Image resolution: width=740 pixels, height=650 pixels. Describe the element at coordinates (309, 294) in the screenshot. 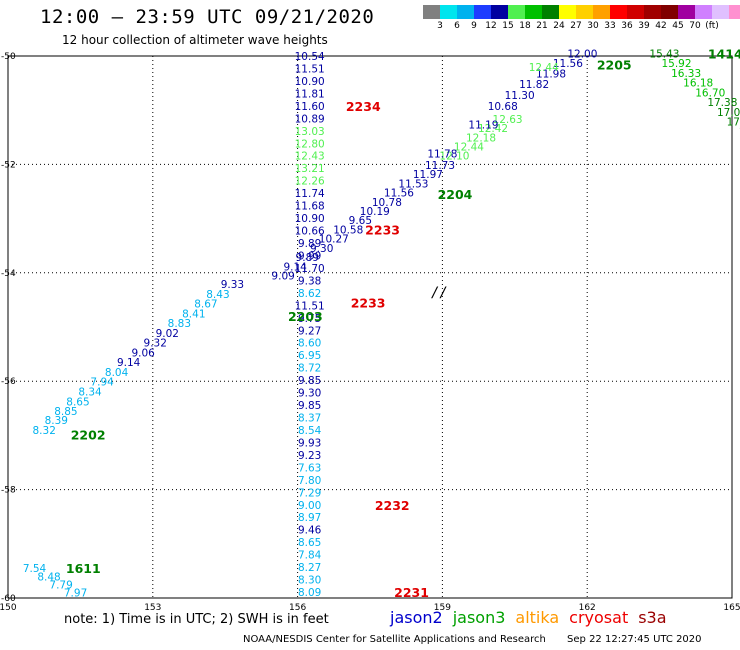

I see `wave-height-point: 8.62` at that location.